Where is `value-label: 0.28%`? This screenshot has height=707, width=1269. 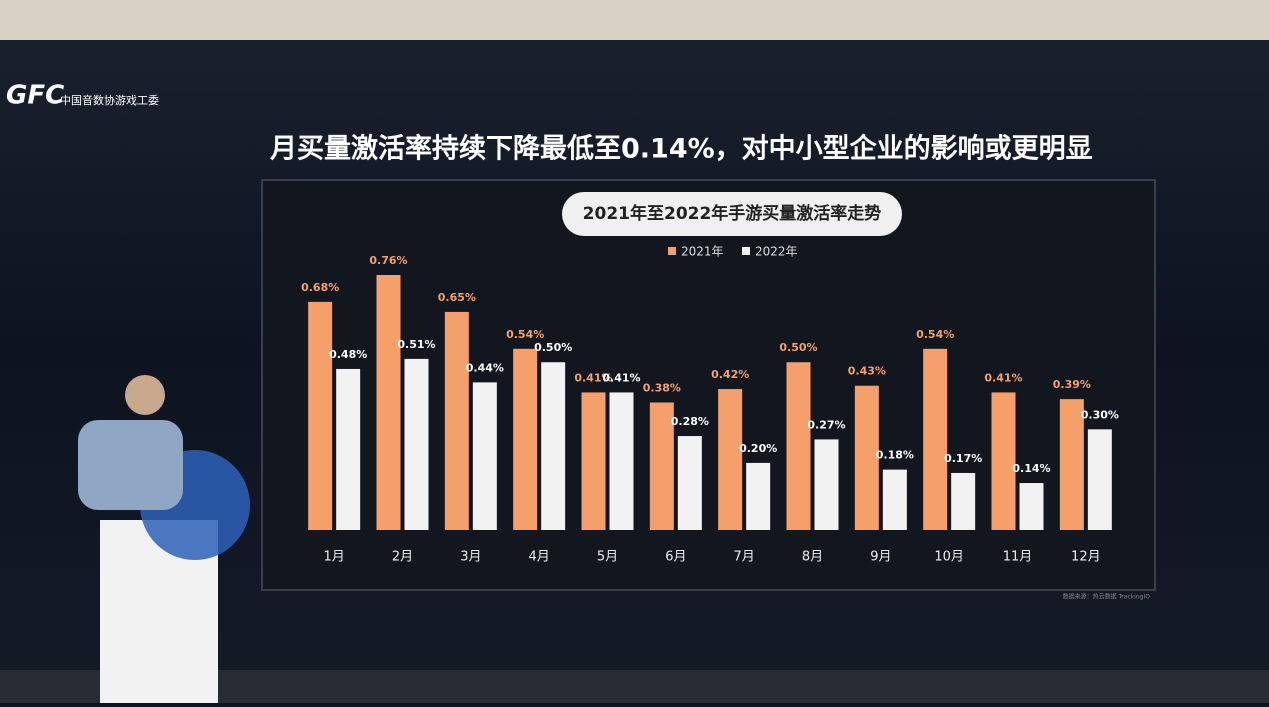
value-label: 0.28% is located at coordinates (690, 421).